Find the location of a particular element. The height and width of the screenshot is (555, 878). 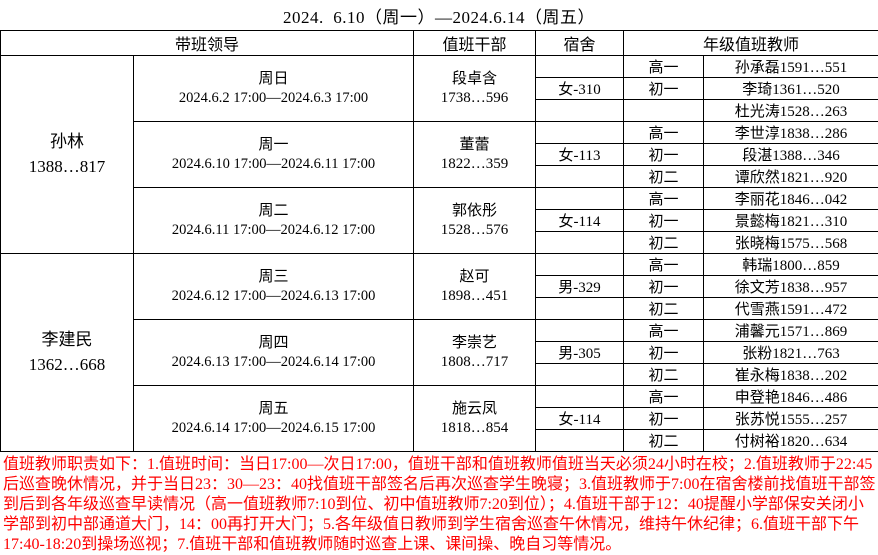

day-period: 2024.6.13 17:00—2024.6.14 17:00 is located at coordinates (273, 362).